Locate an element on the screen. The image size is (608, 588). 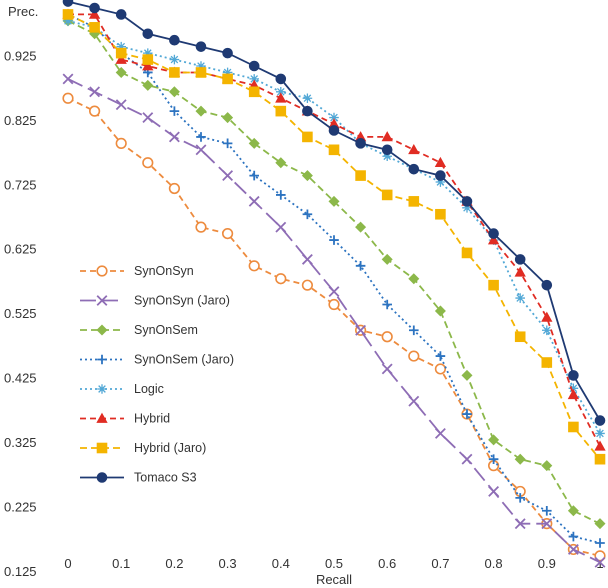
legend-entry: SynOnSyn (Jaro) is located at coordinates (155, 301).